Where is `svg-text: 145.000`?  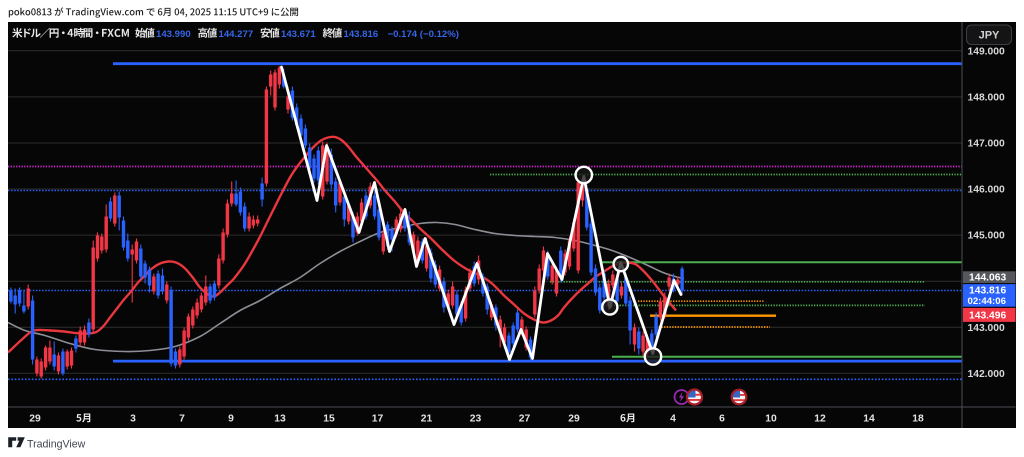
svg-text: 145.000 is located at coordinates (986, 235).